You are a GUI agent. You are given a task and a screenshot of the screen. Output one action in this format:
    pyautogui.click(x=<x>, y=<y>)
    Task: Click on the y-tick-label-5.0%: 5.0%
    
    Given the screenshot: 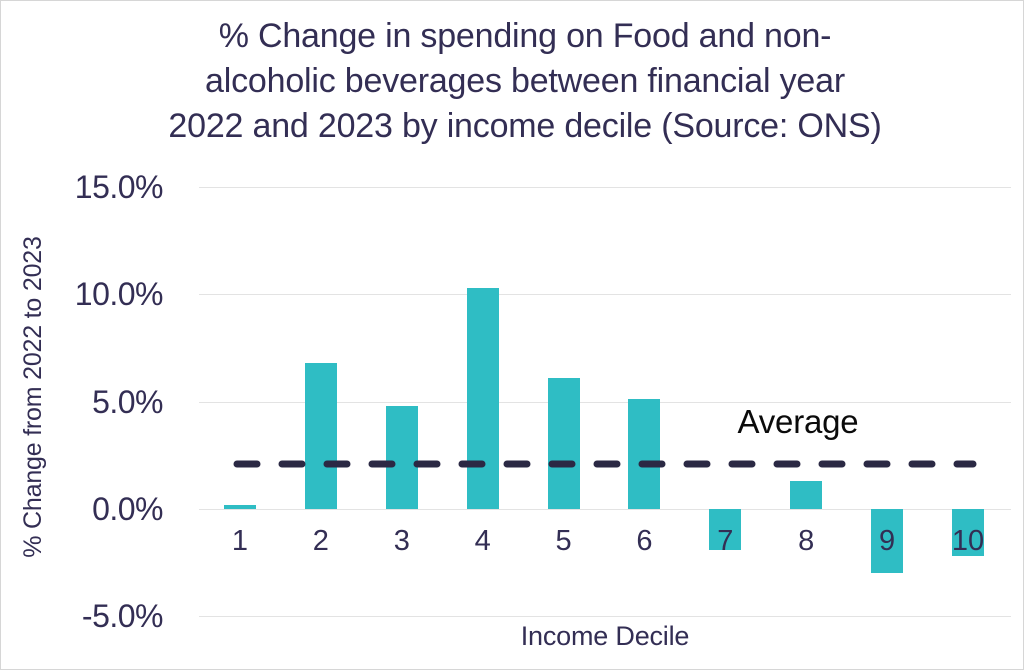 What is the action you would take?
    pyautogui.click(x=127, y=401)
    